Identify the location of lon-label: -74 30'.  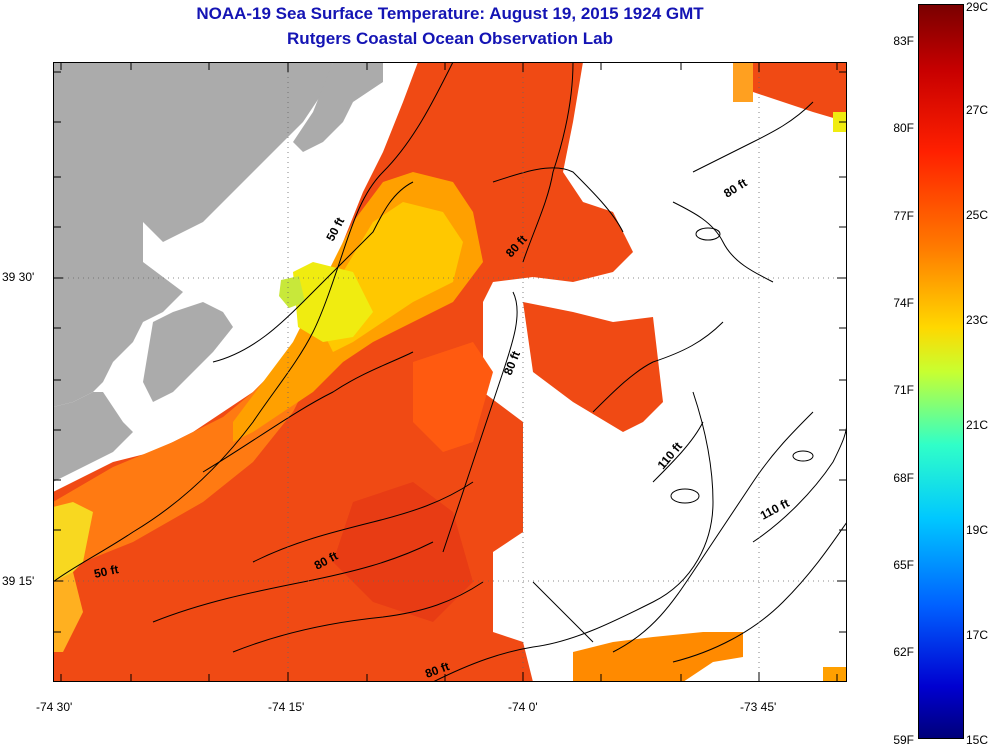
(54, 707).